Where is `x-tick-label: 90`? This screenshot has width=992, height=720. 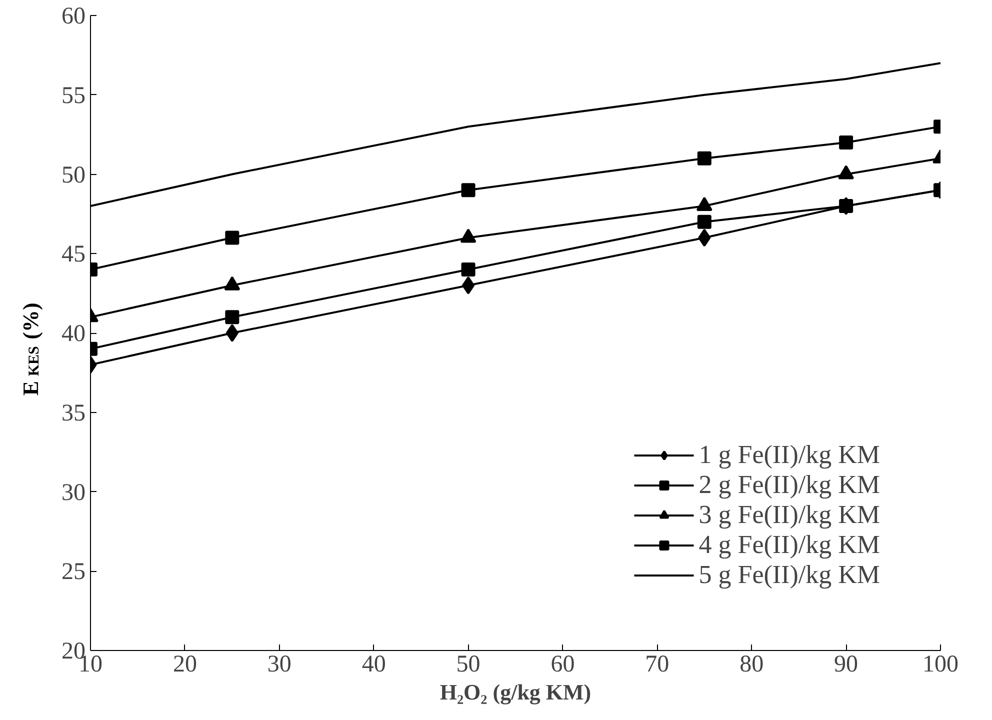 x-tick-label: 90 is located at coordinates (846, 665).